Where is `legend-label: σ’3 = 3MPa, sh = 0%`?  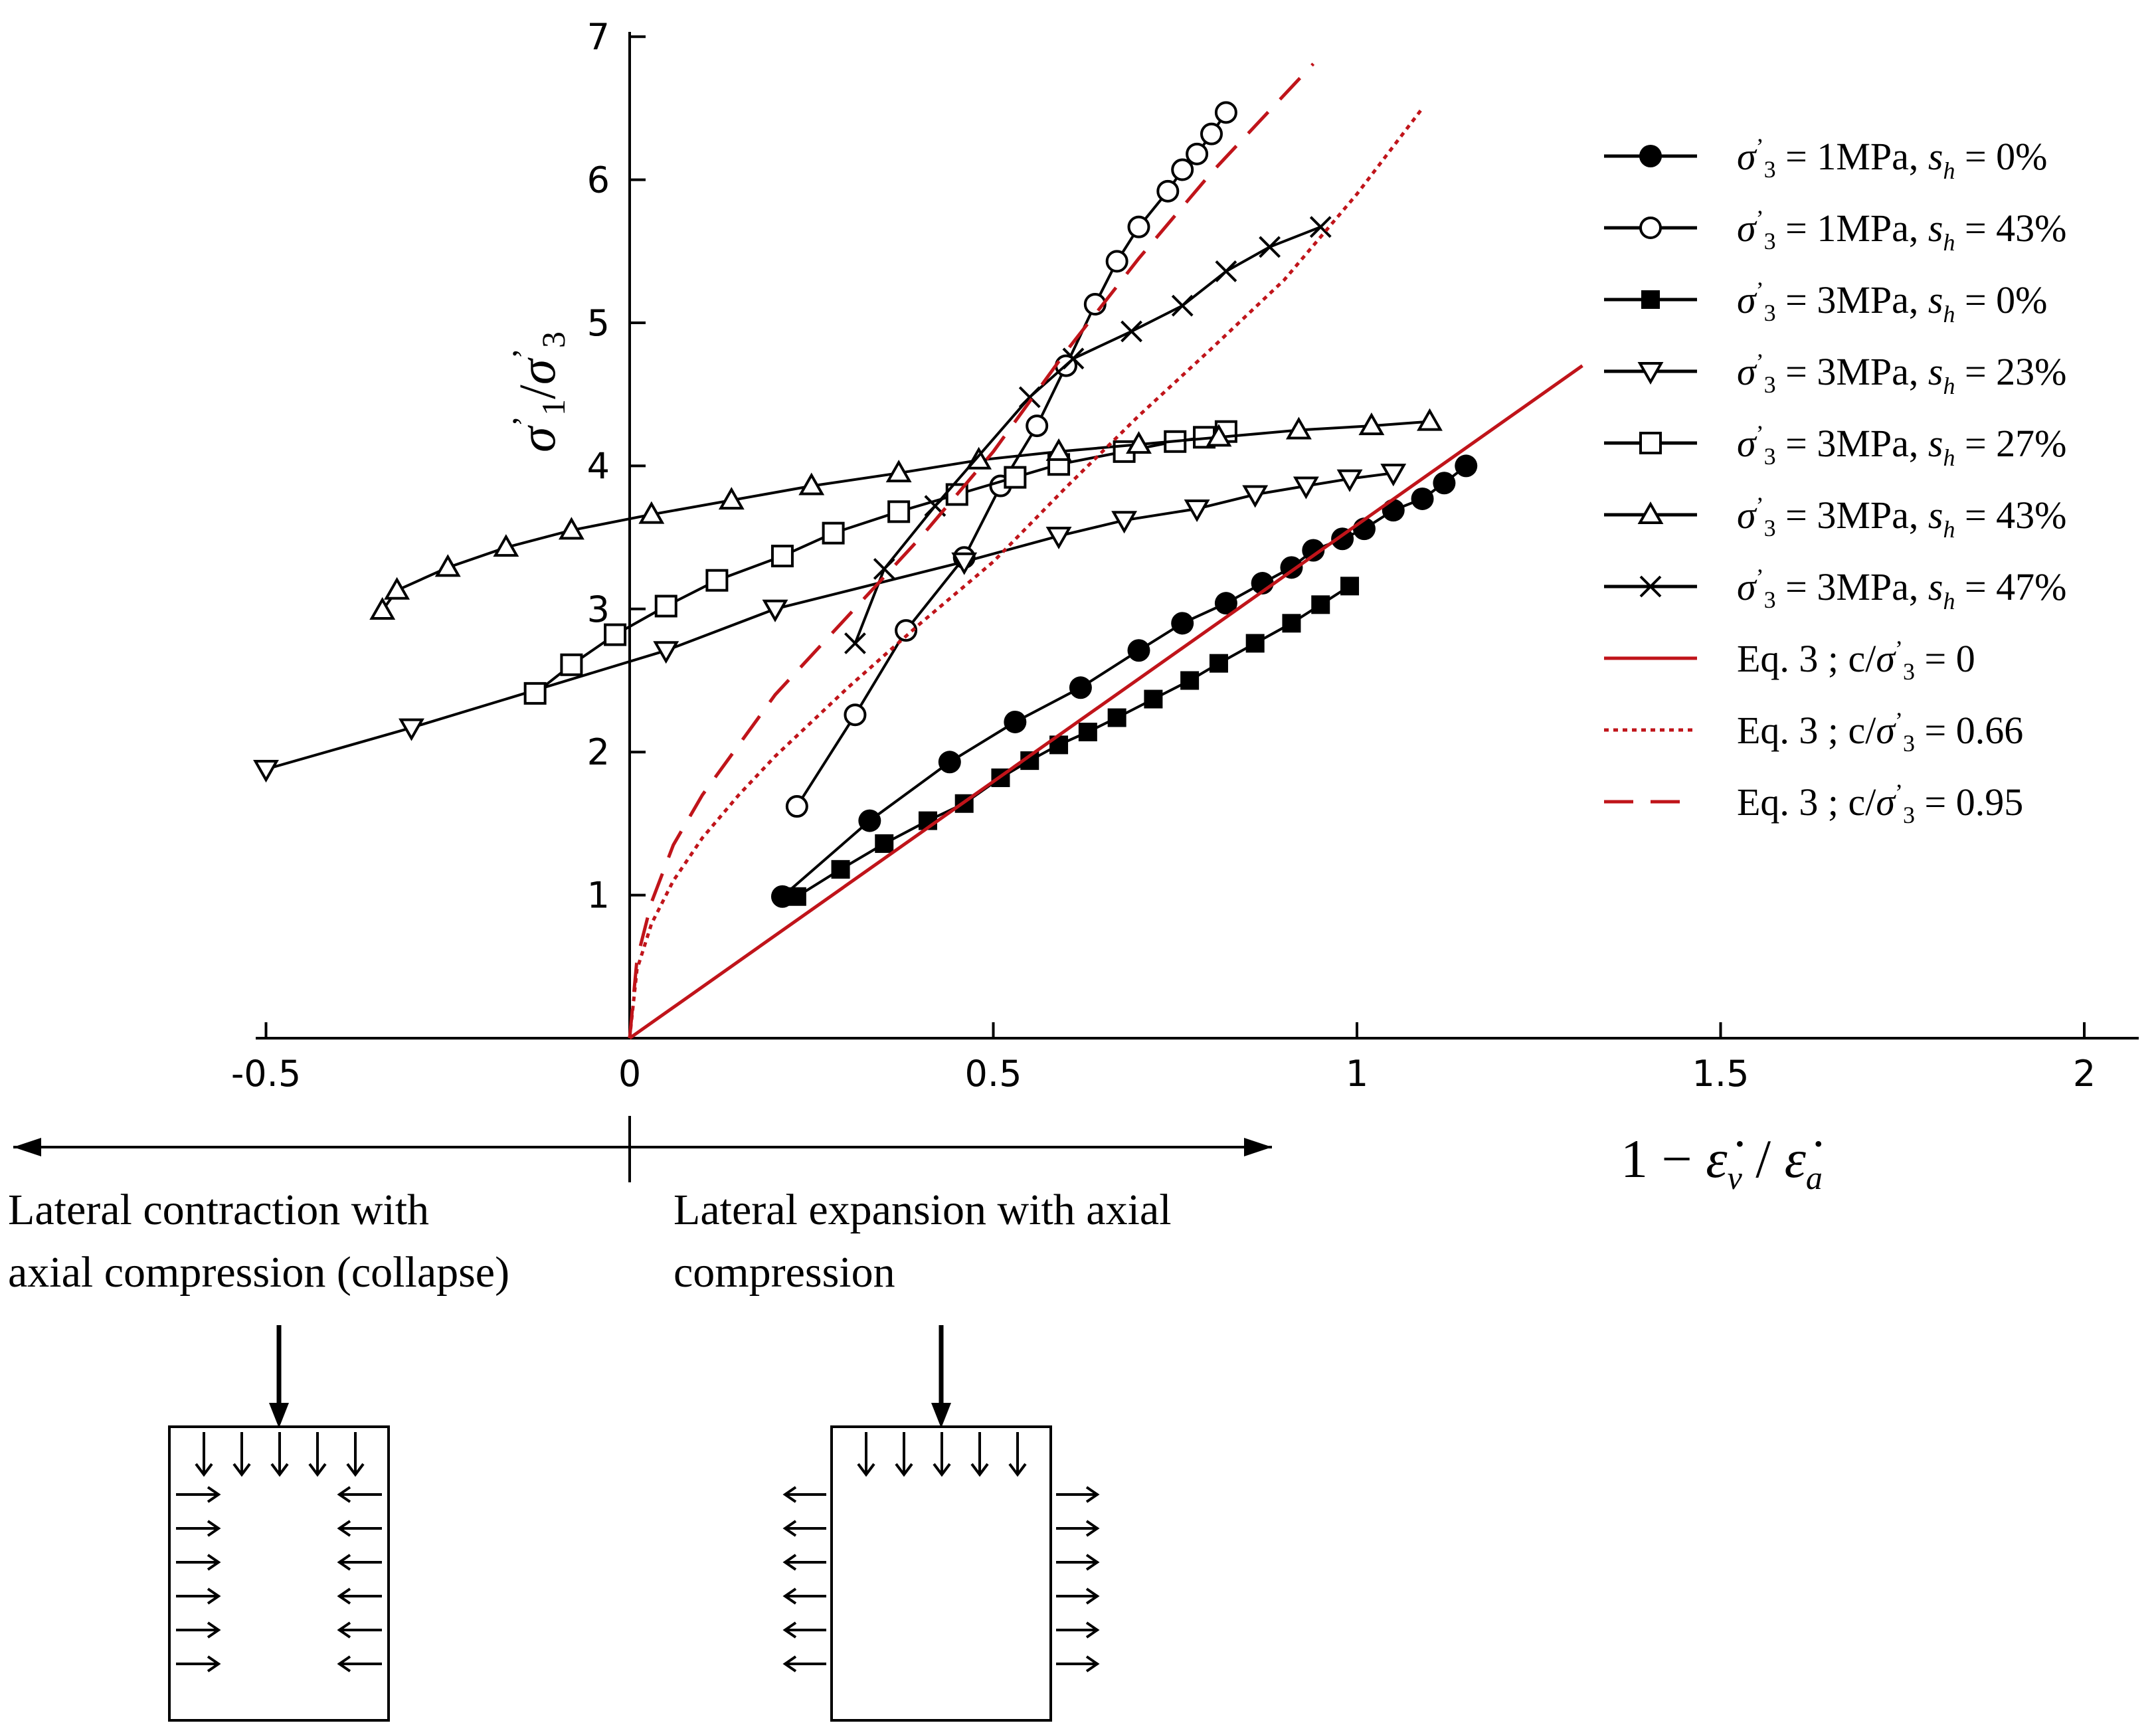
legend-label: σ’3 = 3MPa, sh = 0% is located at coordinates (1892, 302).